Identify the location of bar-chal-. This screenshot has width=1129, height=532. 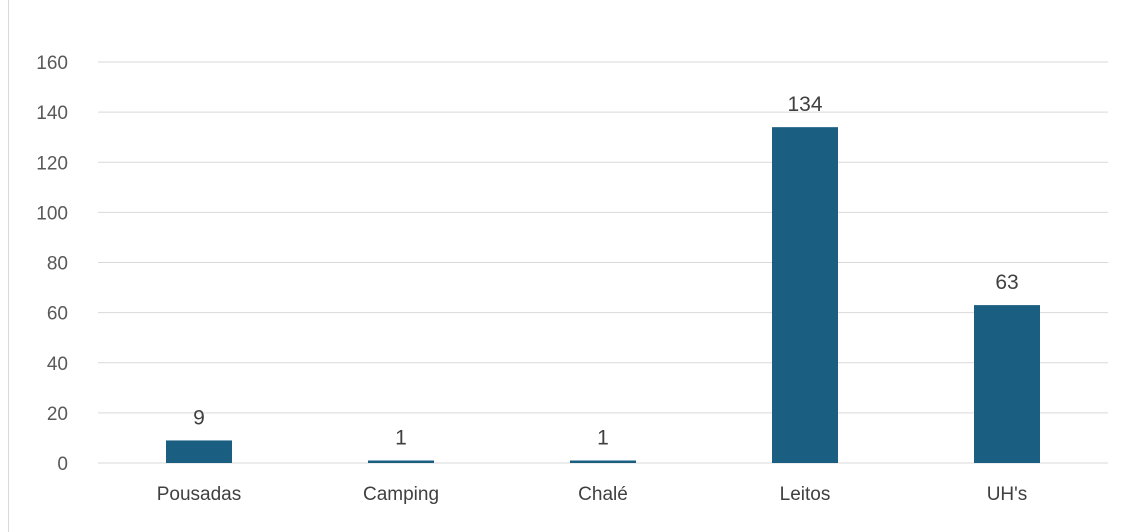
(603, 461).